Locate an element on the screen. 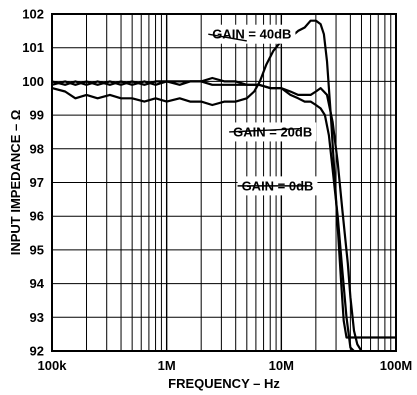  y-tick-label: 99 is located at coordinates (37, 115).